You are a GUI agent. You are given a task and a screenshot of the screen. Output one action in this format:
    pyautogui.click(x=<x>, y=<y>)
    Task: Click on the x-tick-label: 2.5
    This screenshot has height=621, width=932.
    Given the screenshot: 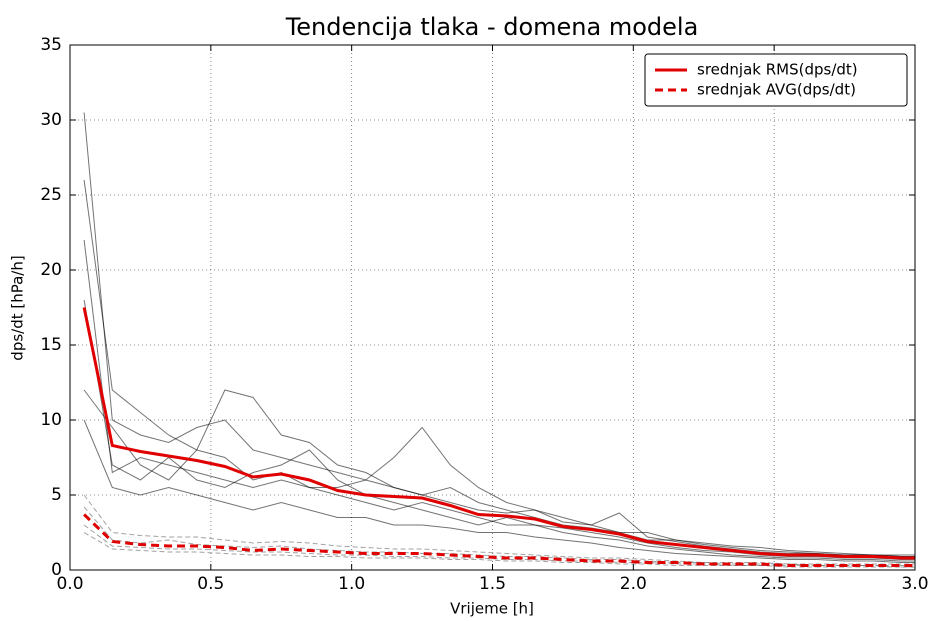 What is the action you would take?
    pyautogui.click(x=774, y=584)
    